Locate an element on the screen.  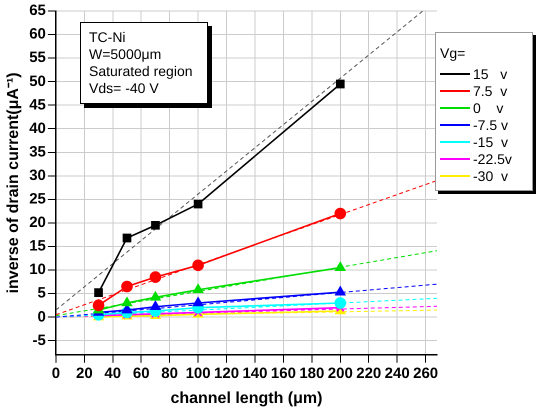
x-tick-label: 140 is located at coordinates (255, 373).